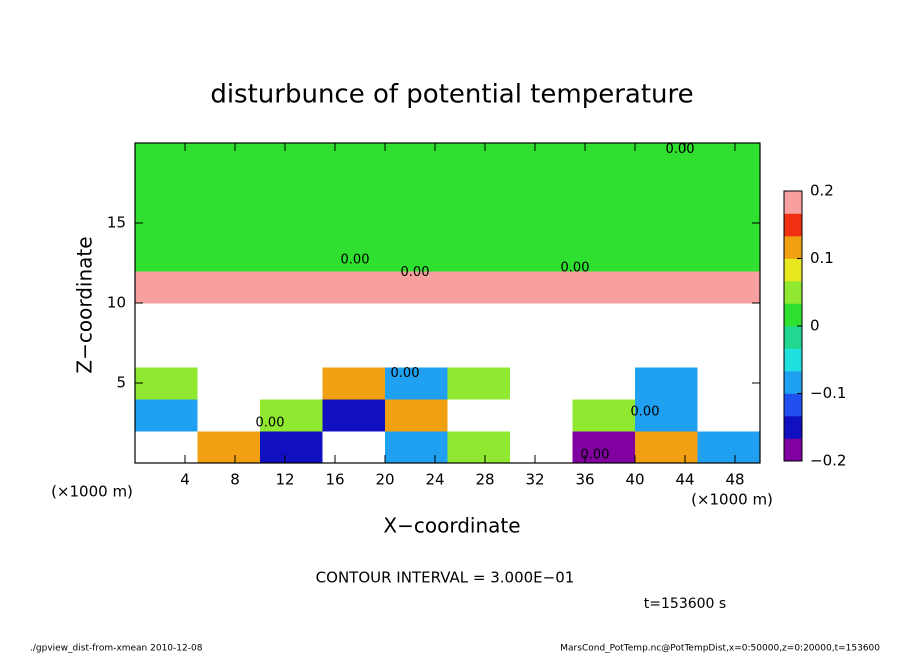  Describe the element at coordinates (484, 480) in the screenshot. I see `x-tick-label: 28` at that location.